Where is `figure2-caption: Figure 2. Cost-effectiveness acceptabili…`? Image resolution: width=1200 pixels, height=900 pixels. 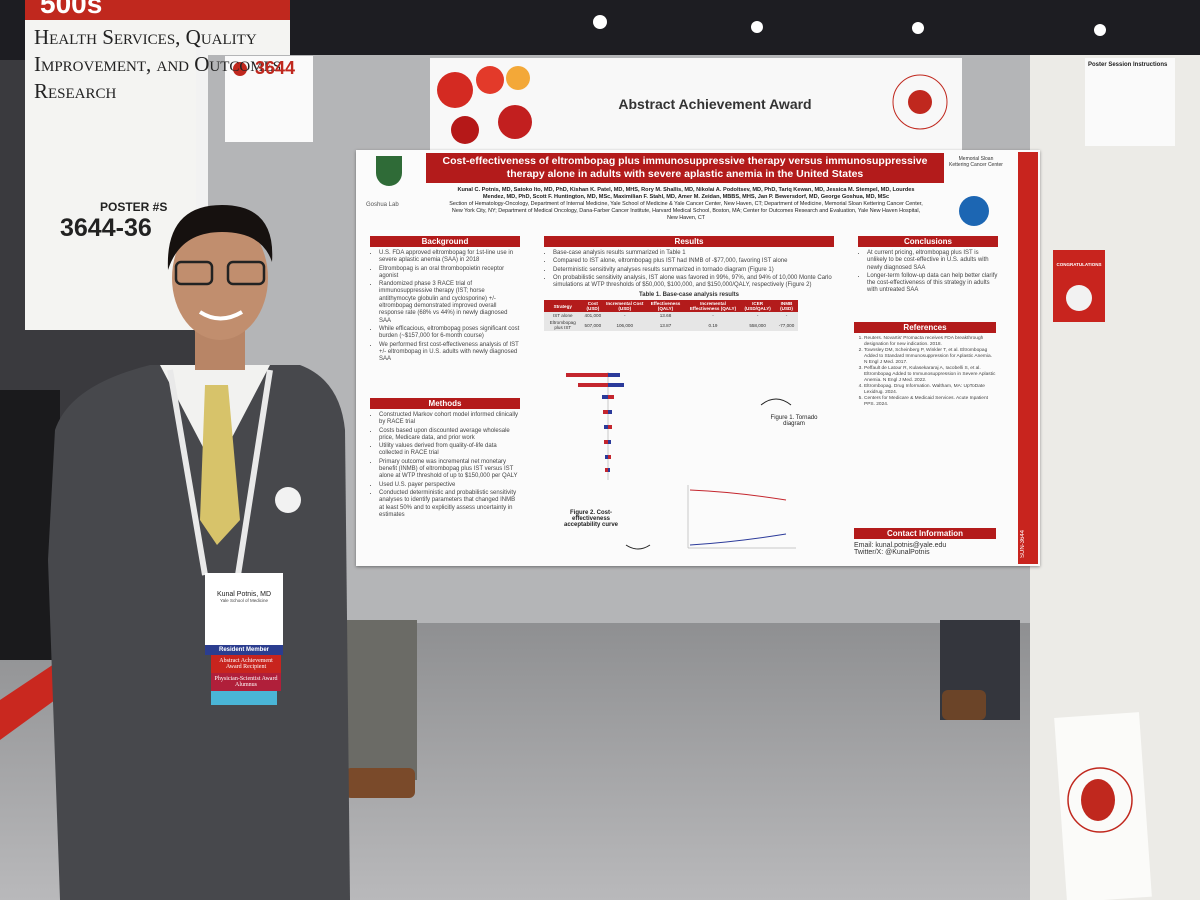
figure2-caption: Figure 2. Cost-effectiveness acceptabili… is located at coordinates (591, 519).